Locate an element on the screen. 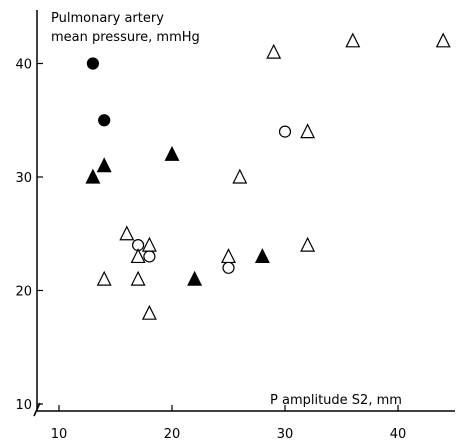  x-axis-label: P amplitude S2, mm is located at coordinates (336, 400).